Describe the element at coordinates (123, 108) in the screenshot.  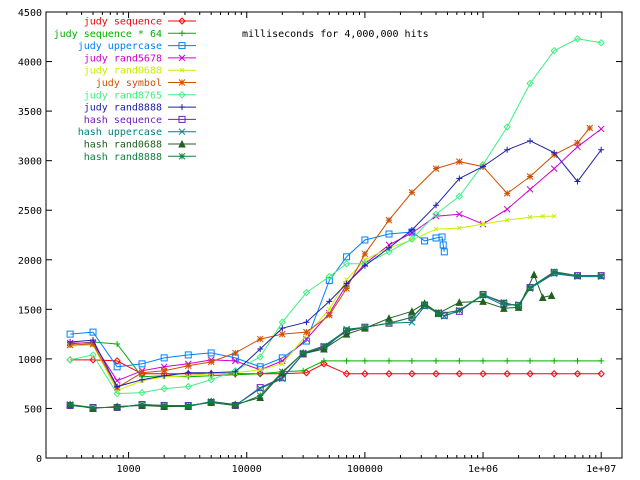
I see `legend-label: judy rand8888` at that location.